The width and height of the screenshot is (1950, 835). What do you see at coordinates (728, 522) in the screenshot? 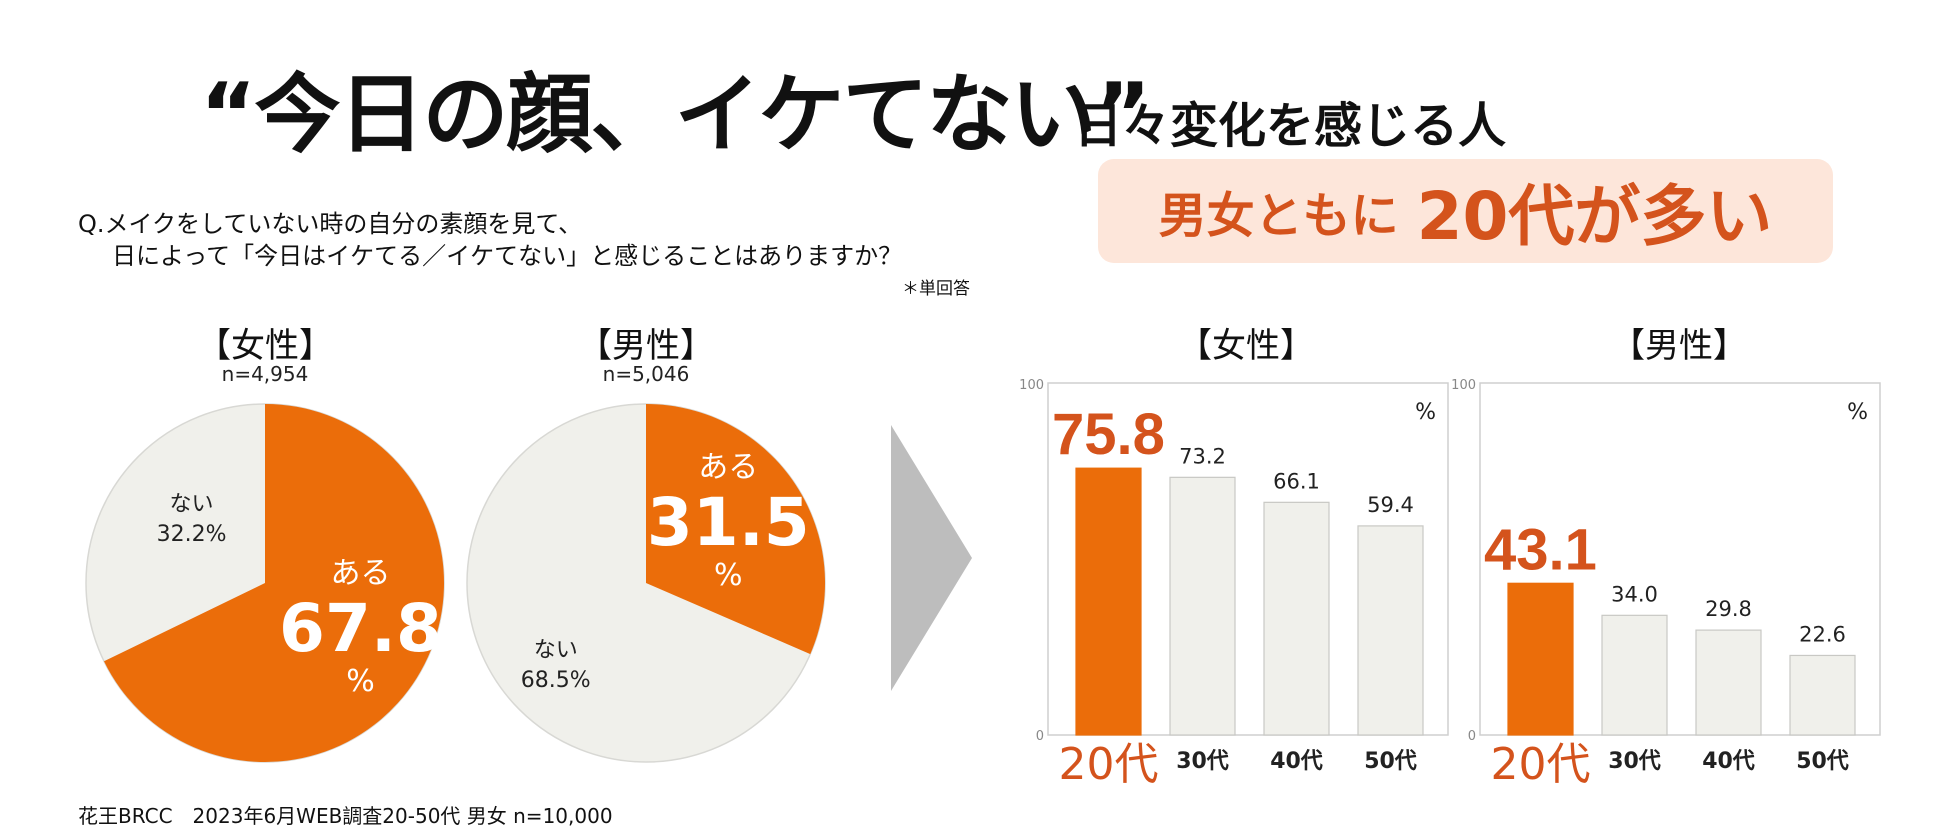
I see `men-pie-yes-value: 31.5` at bounding box center [728, 522].